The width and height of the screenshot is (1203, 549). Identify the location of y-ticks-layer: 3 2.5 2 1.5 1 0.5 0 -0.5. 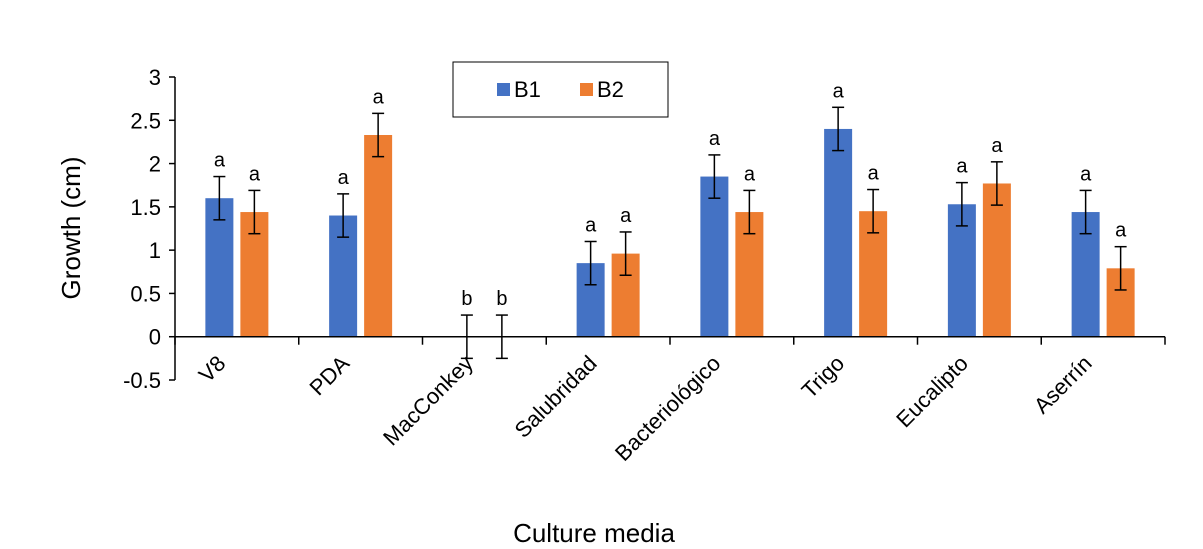
(149, 229).